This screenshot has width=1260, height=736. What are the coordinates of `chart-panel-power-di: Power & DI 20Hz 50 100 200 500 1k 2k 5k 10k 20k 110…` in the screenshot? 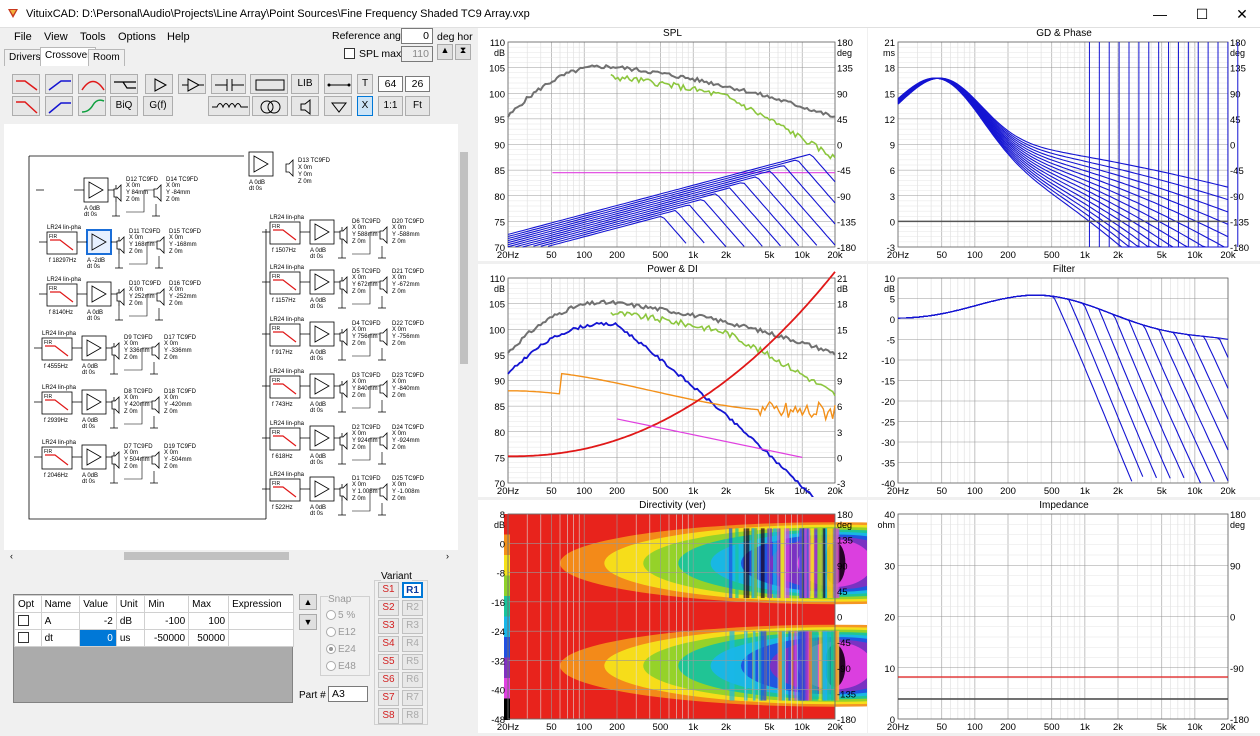 It's located at (672, 380).